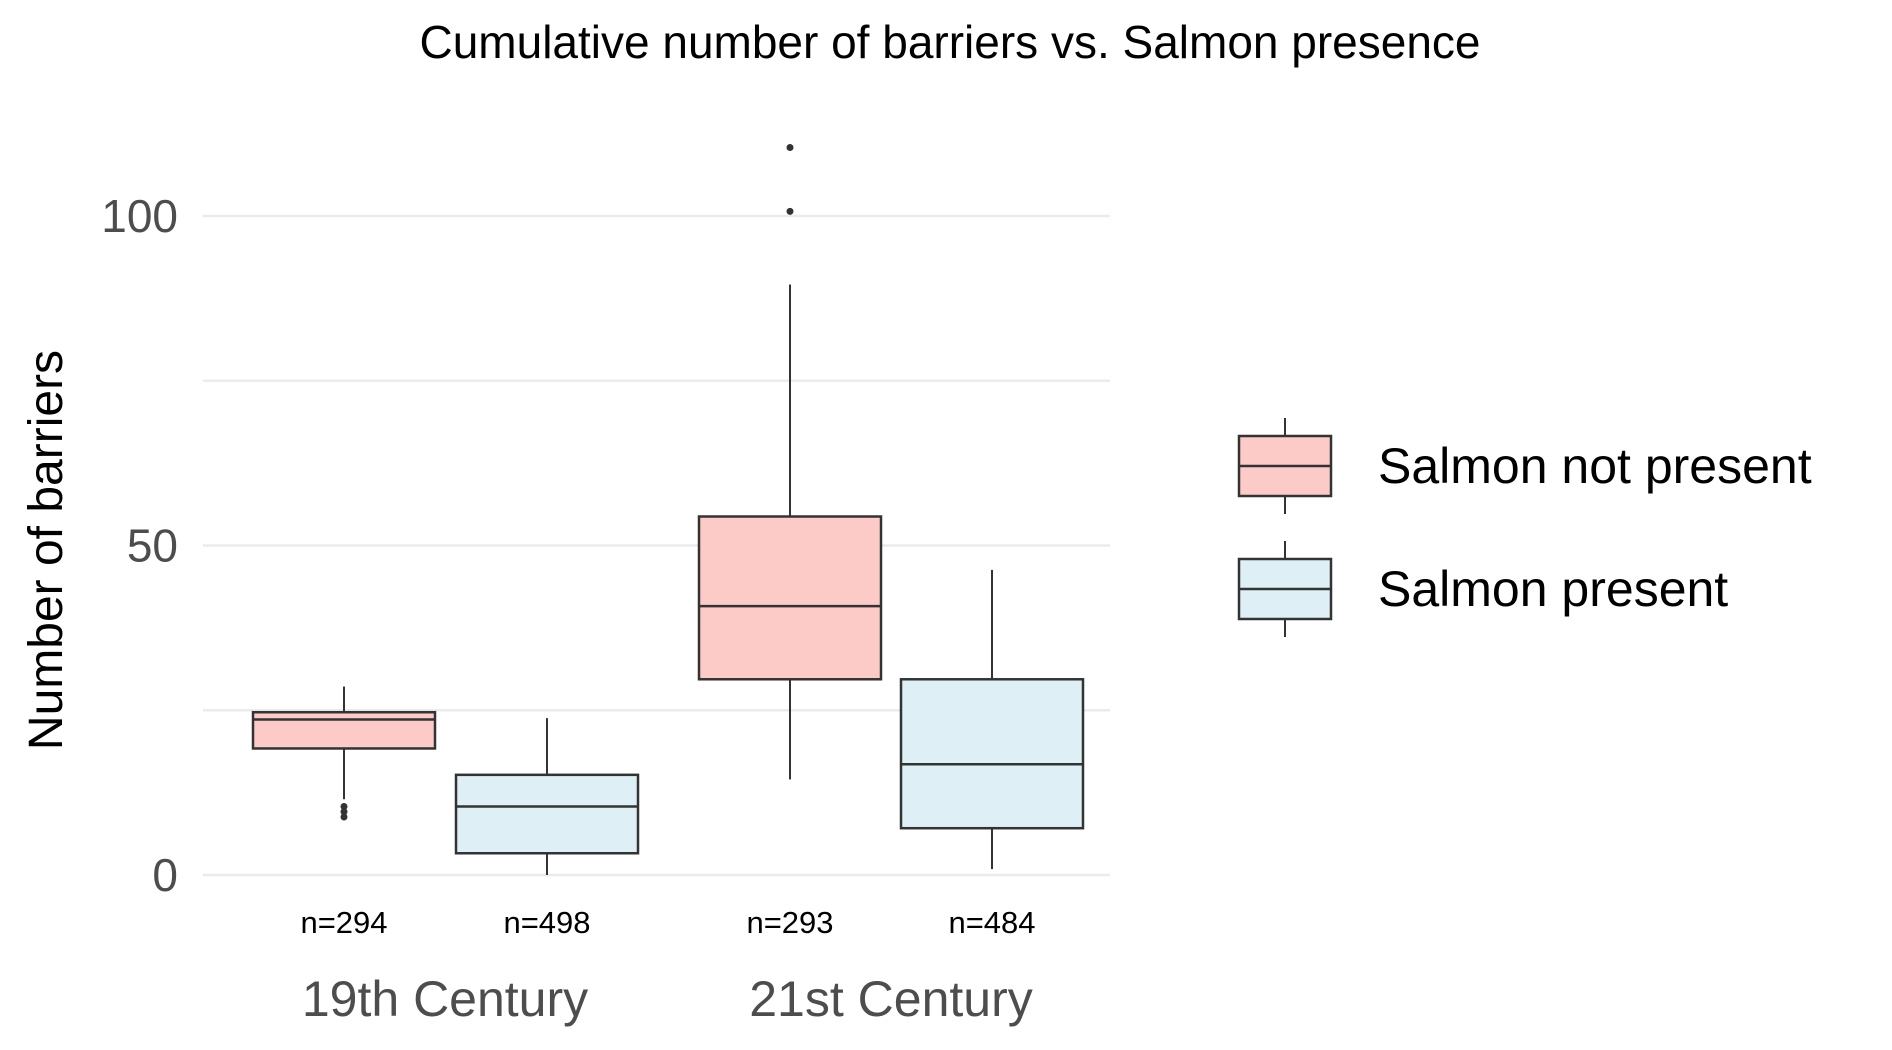 This screenshot has width=1892, height=1050. What do you see at coordinates (445, 999) in the screenshot?
I see `x-category-label: 19th Century` at bounding box center [445, 999].